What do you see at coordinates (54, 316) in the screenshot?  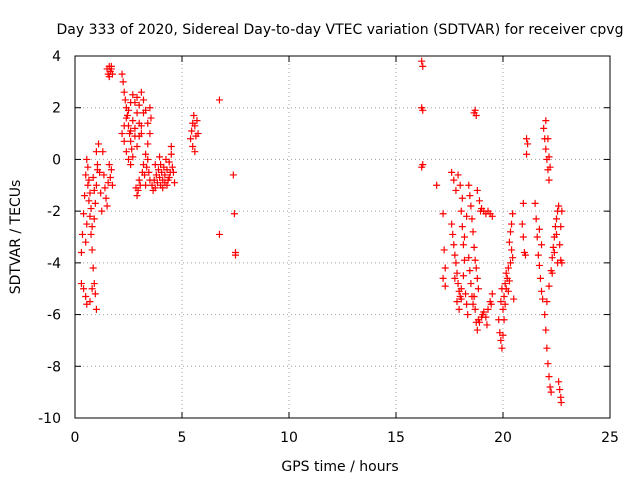 I see `y-tick-label: -6` at bounding box center [54, 316].